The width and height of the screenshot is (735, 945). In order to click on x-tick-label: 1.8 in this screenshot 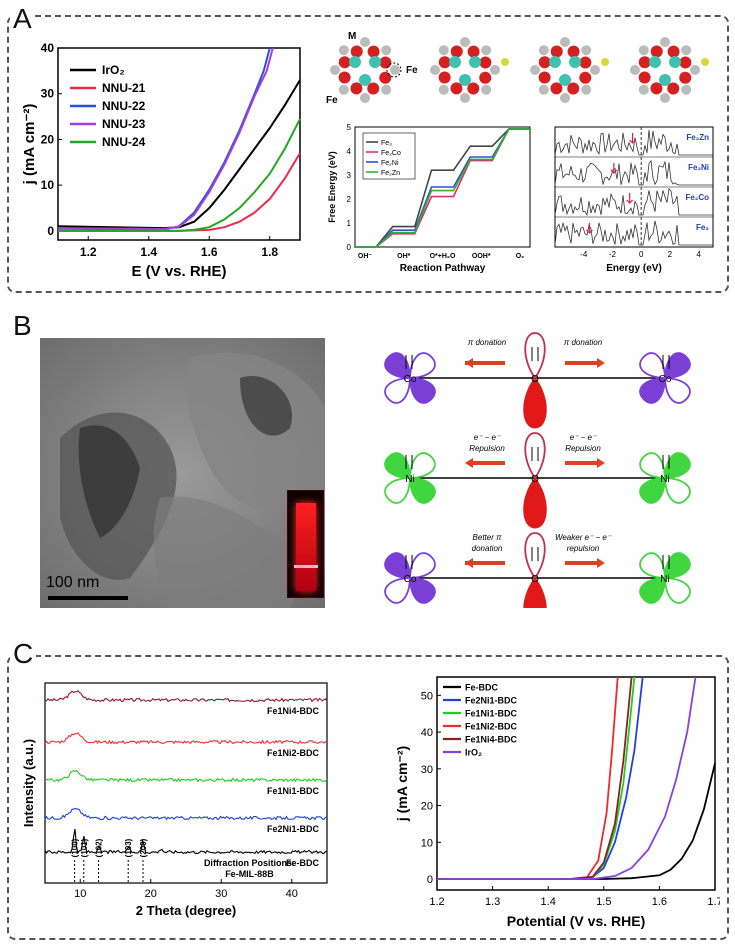, I will do `click(269, 252)`.